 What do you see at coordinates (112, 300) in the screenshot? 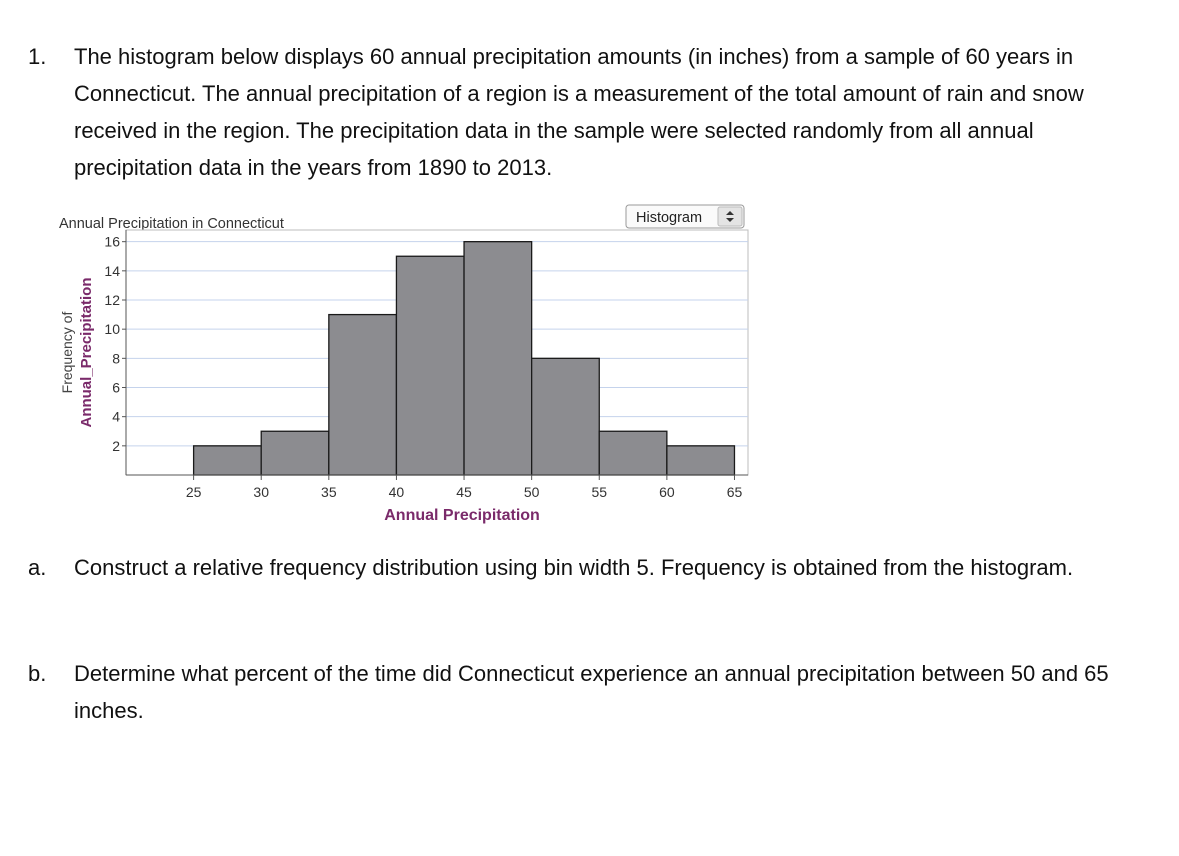
I see `y-tick-label: 12` at bounding box center [112, 300].